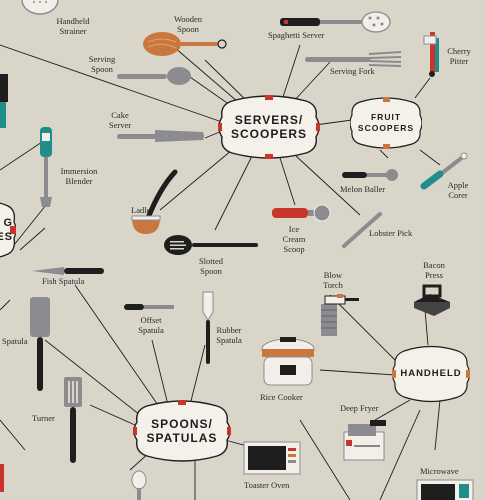  I want to click on hub-fruit-scoopers: FRUIT SCOOPERS, so click(386, 123).